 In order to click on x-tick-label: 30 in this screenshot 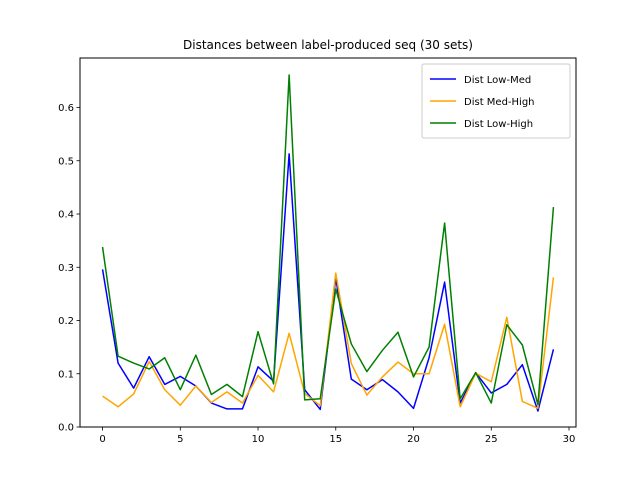, I will do `click(569, 439)`.